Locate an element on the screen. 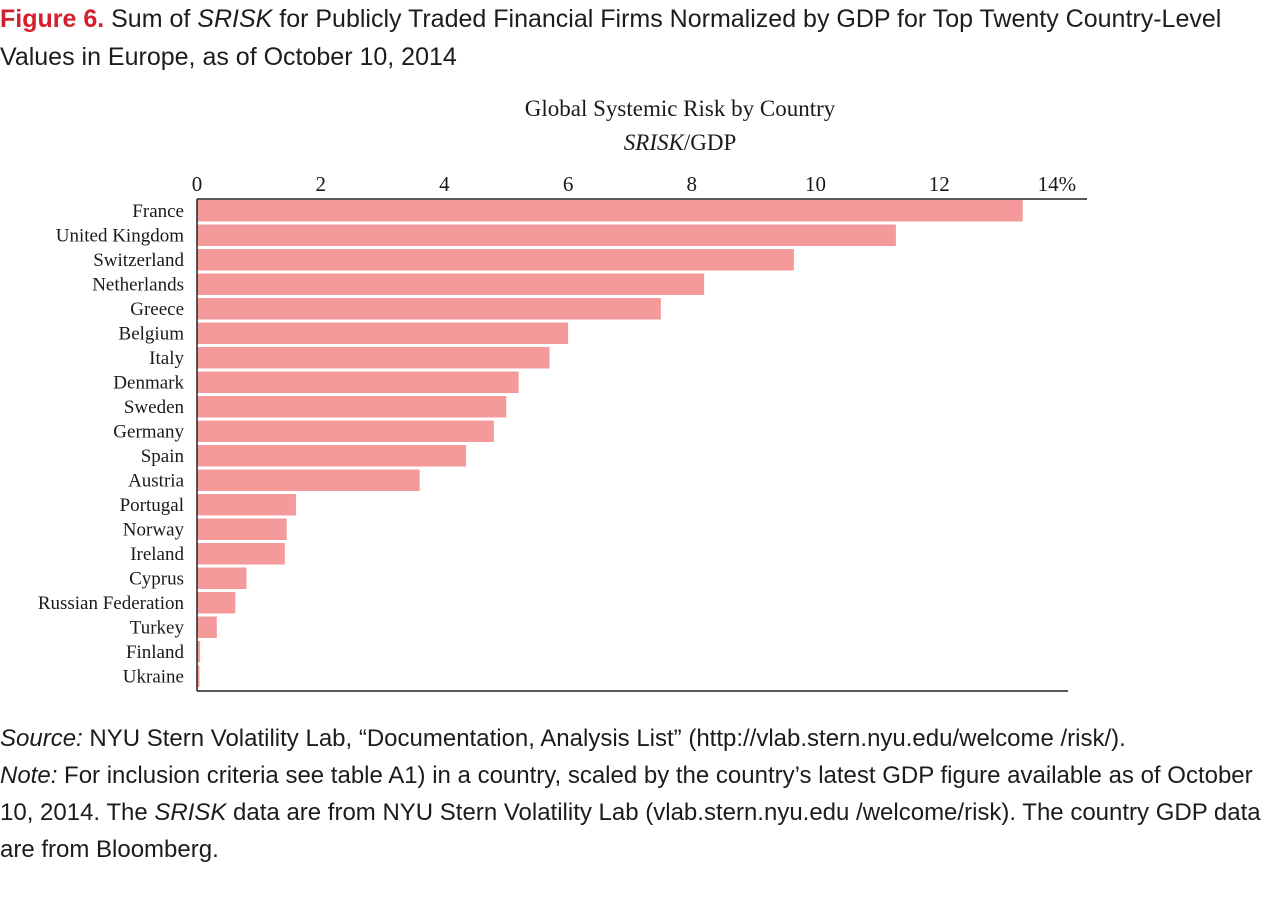 The height and width of the screenshot is (913, 1280). category-label: Cyprus is located at coordinates (156, 578).